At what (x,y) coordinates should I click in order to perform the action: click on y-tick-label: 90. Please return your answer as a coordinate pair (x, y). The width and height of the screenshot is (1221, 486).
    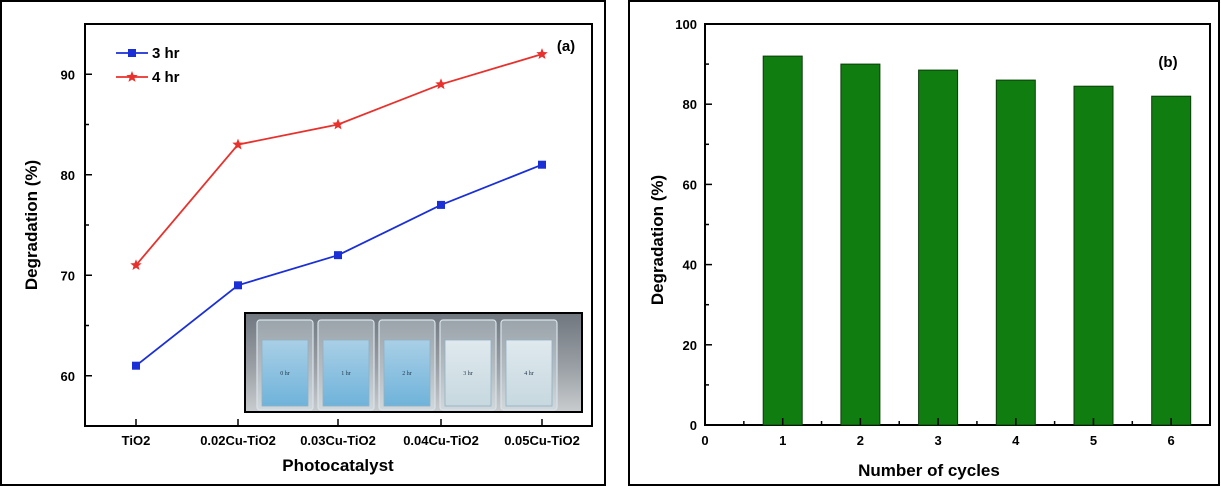
    Looking at the image, I should click on (68, 74).